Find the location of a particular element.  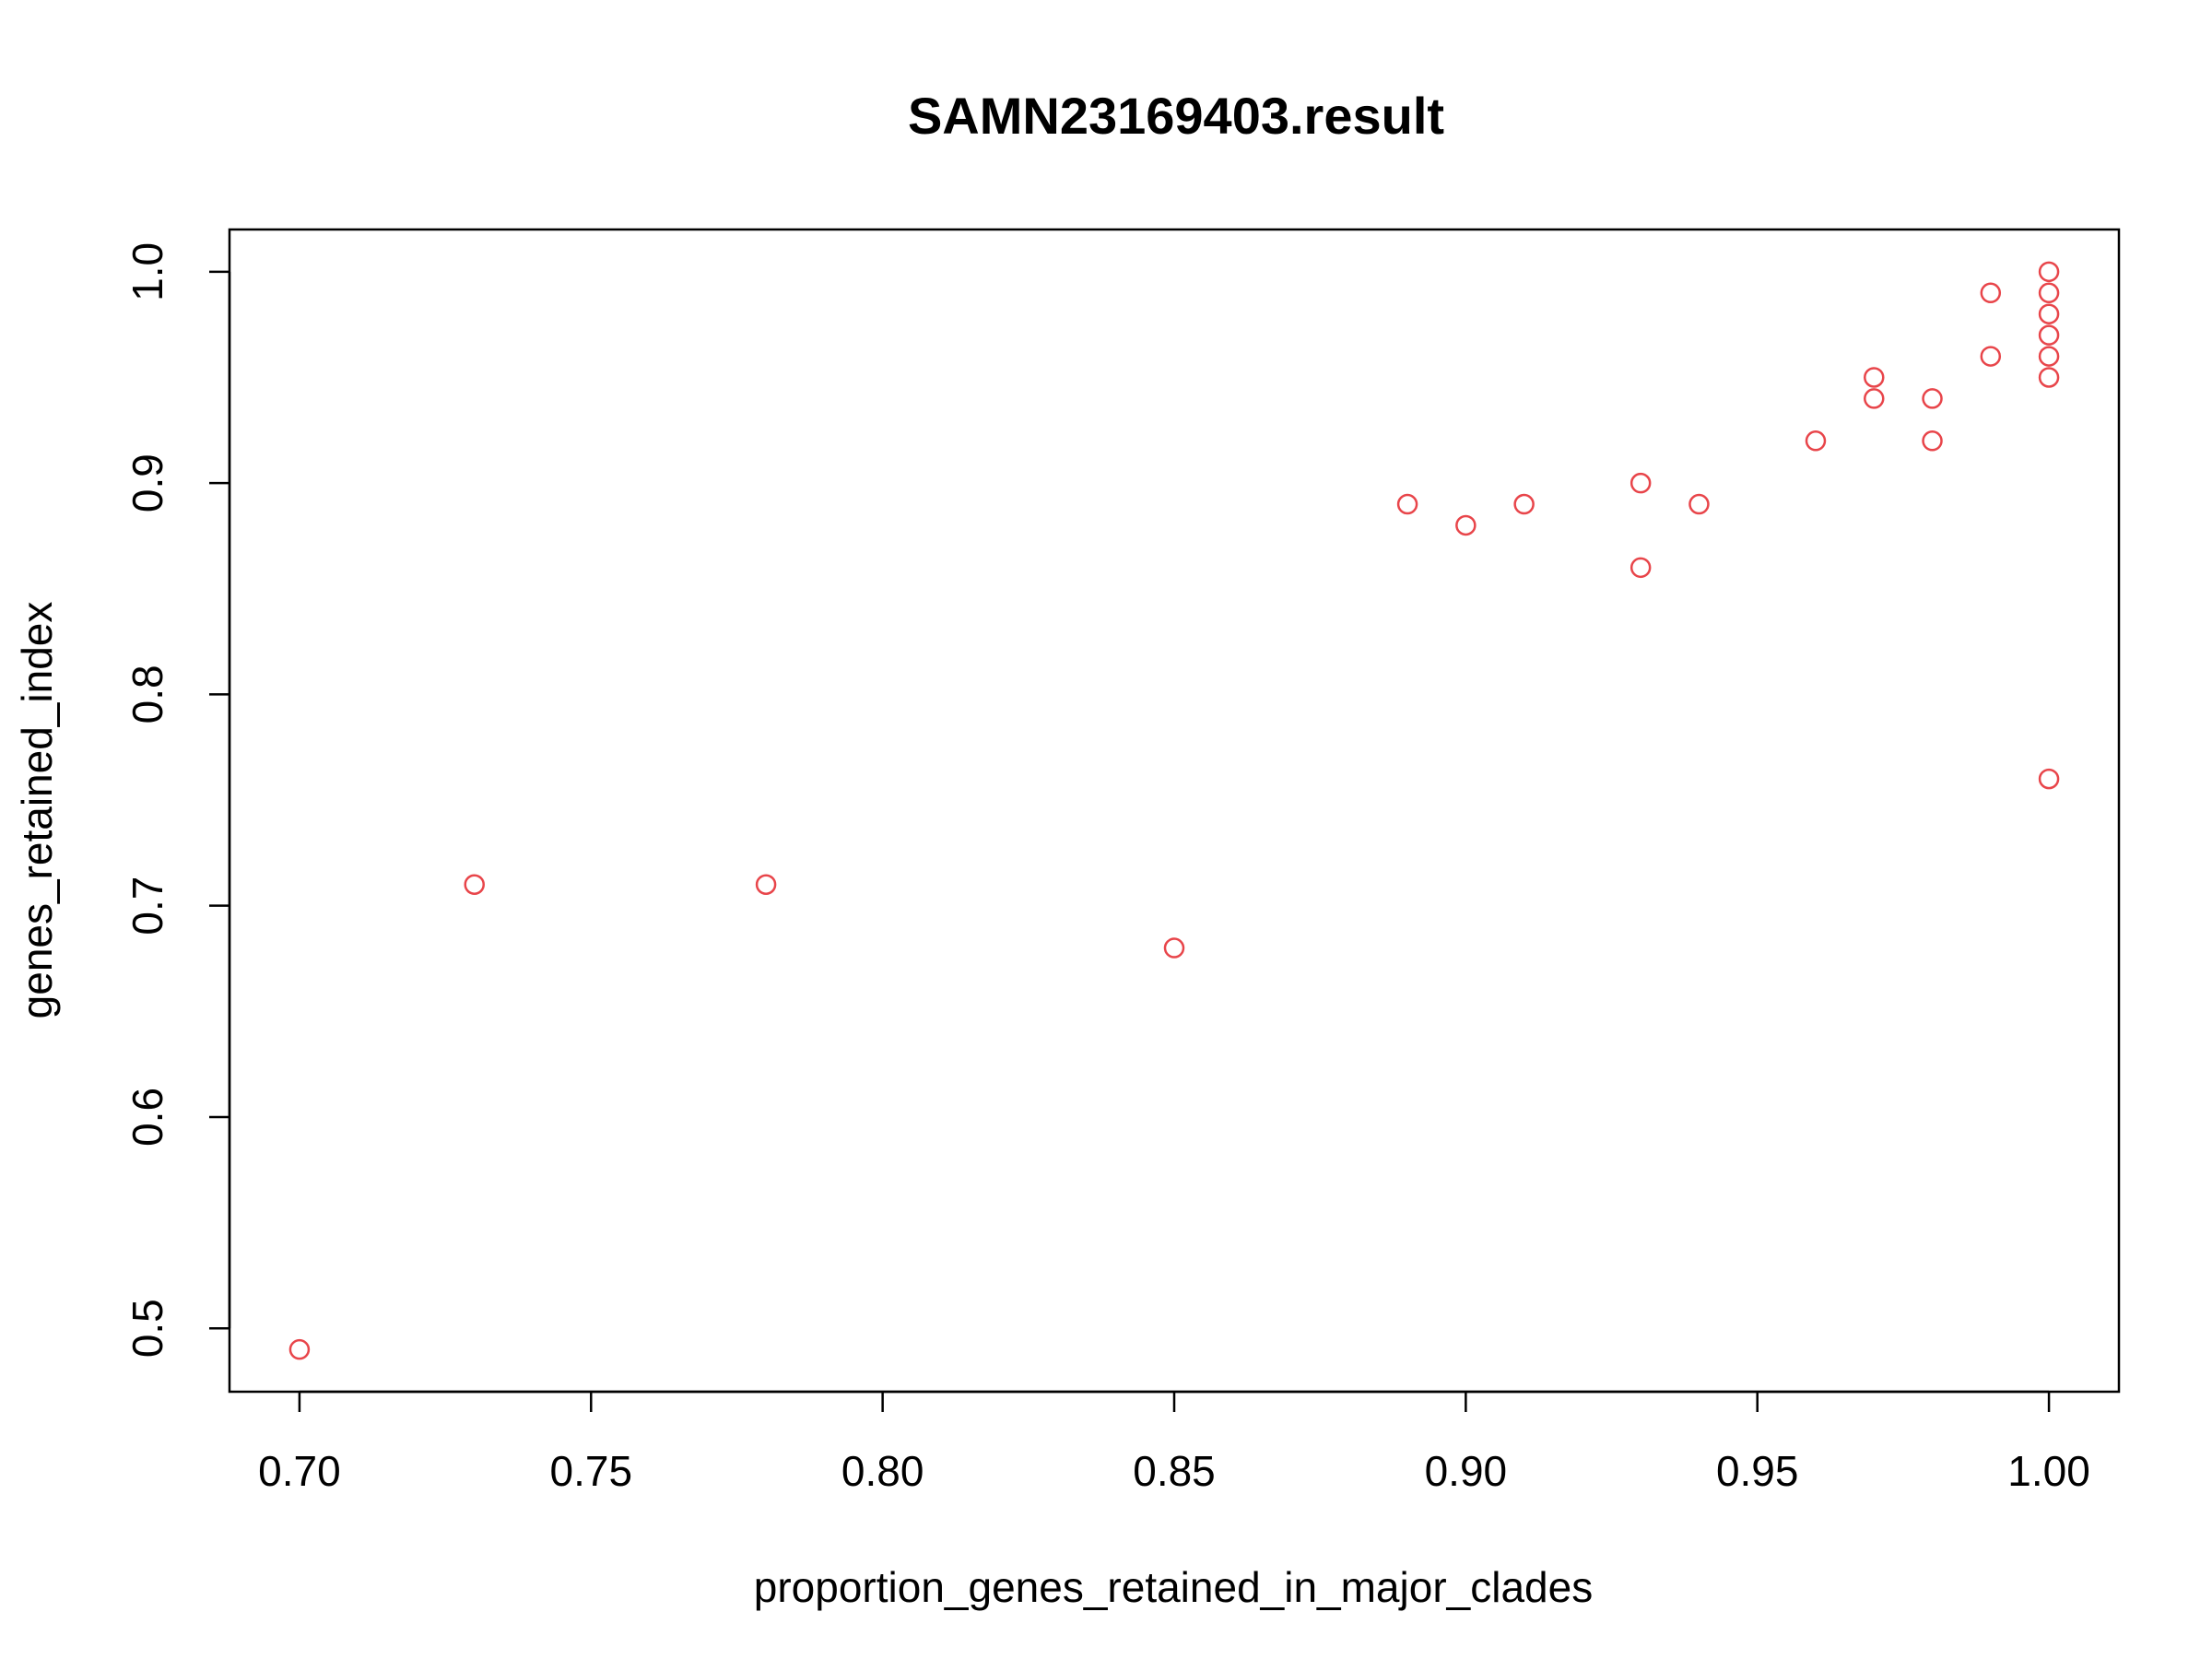

x-axis: 0.70 0.75 0.80 0.85 0.90 0.95 1.00 is located at coordinates (1174, 1442).